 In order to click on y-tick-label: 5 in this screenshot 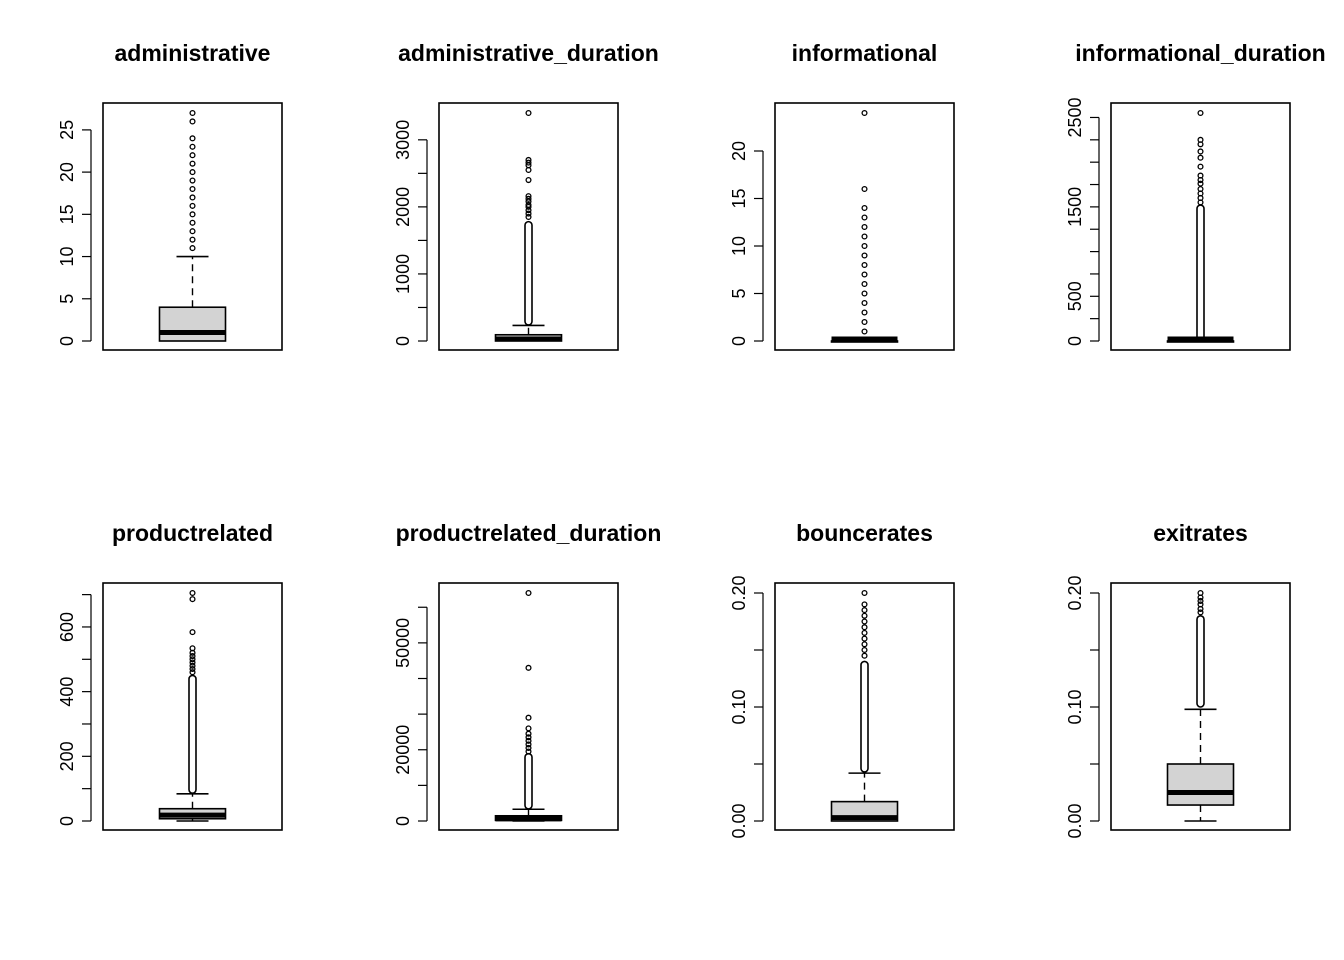, I will do `click(67, 299)`.